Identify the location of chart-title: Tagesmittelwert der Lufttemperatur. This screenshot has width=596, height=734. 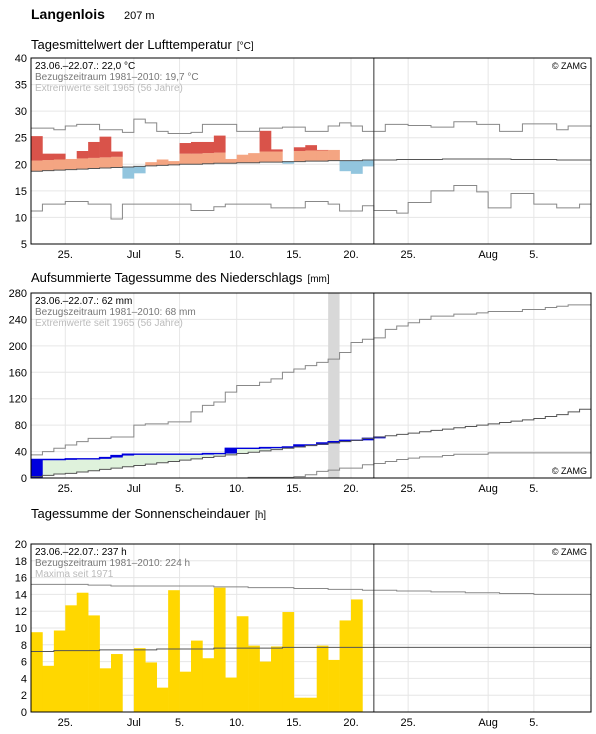
(132, 44).